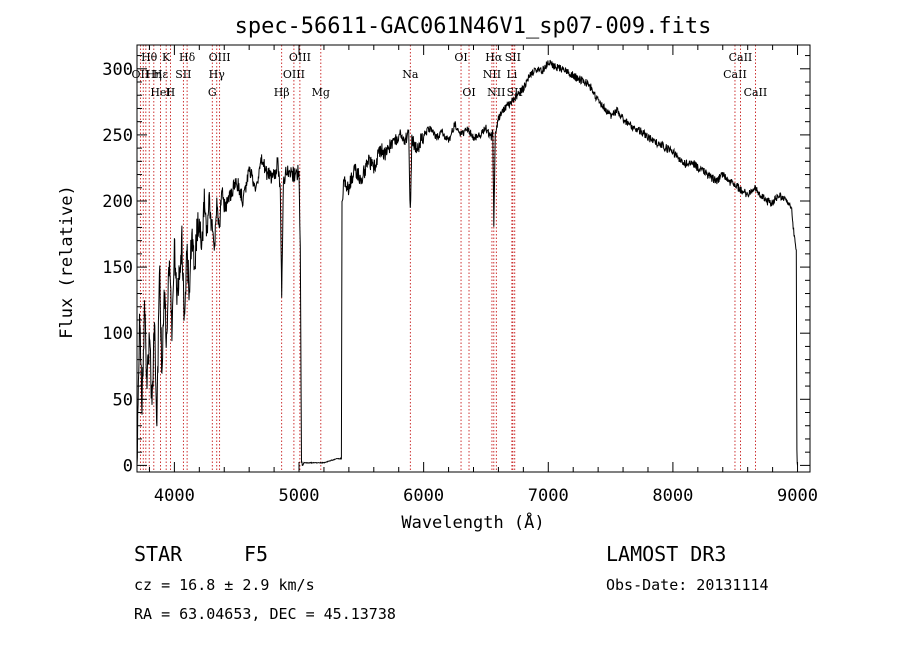  What do you see at coordinates (548, 496) in the screenshot?
I see `x-tick-label: 7000` at bounding box center [548, 496].